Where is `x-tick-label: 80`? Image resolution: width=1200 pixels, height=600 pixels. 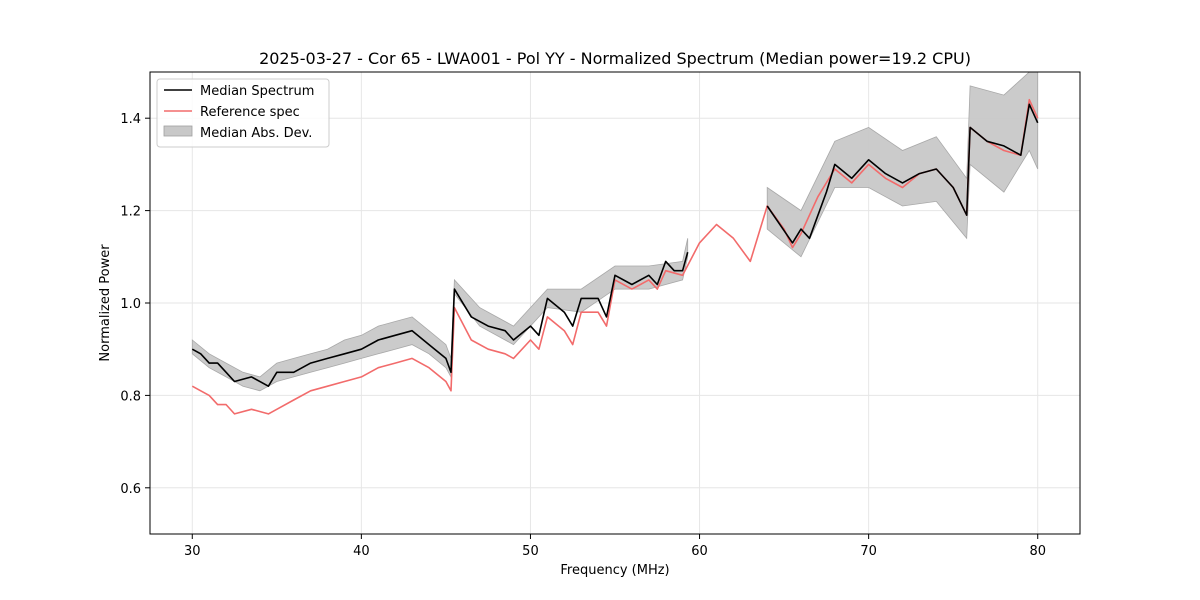
x-tick-label: 80 is located at coordinates (1037, 551).